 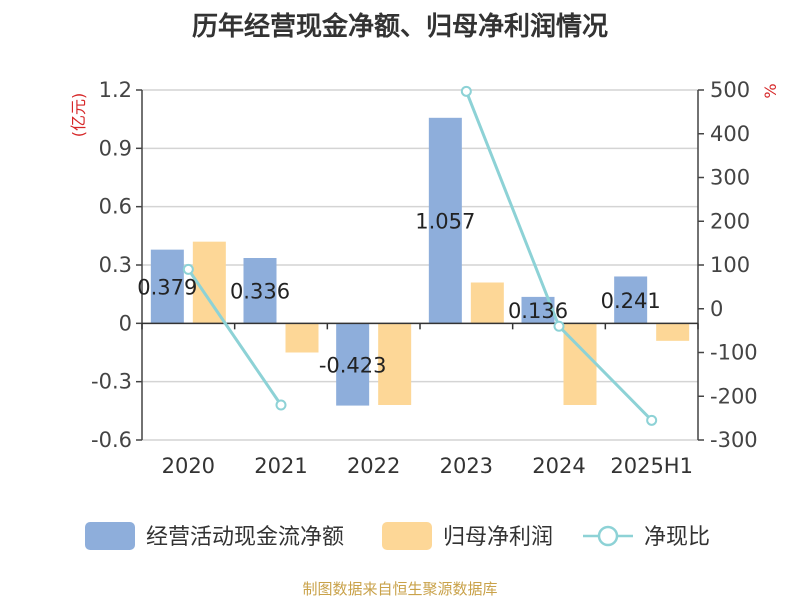 What do you see at coordinates (730, 178) in the screenshot?
I see `right-tick-label: 300` at bounding box center [730, 178].